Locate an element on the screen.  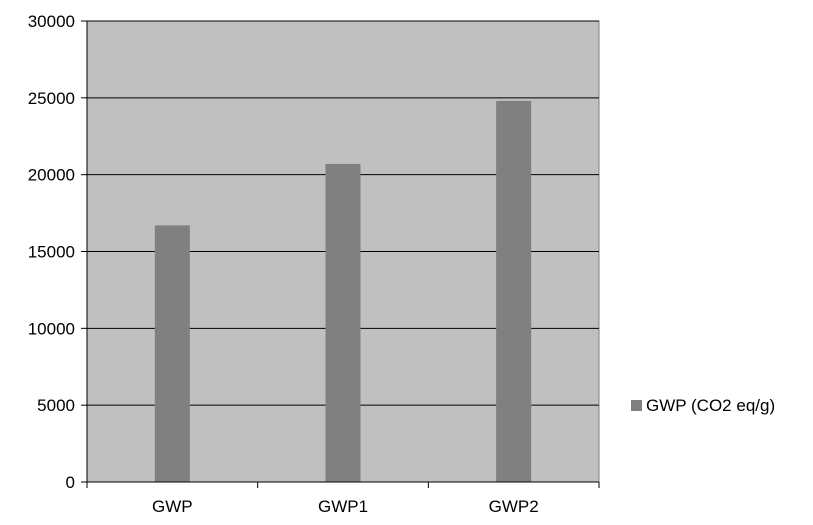
bar-gwp2 is located at coordinates (514, 291).